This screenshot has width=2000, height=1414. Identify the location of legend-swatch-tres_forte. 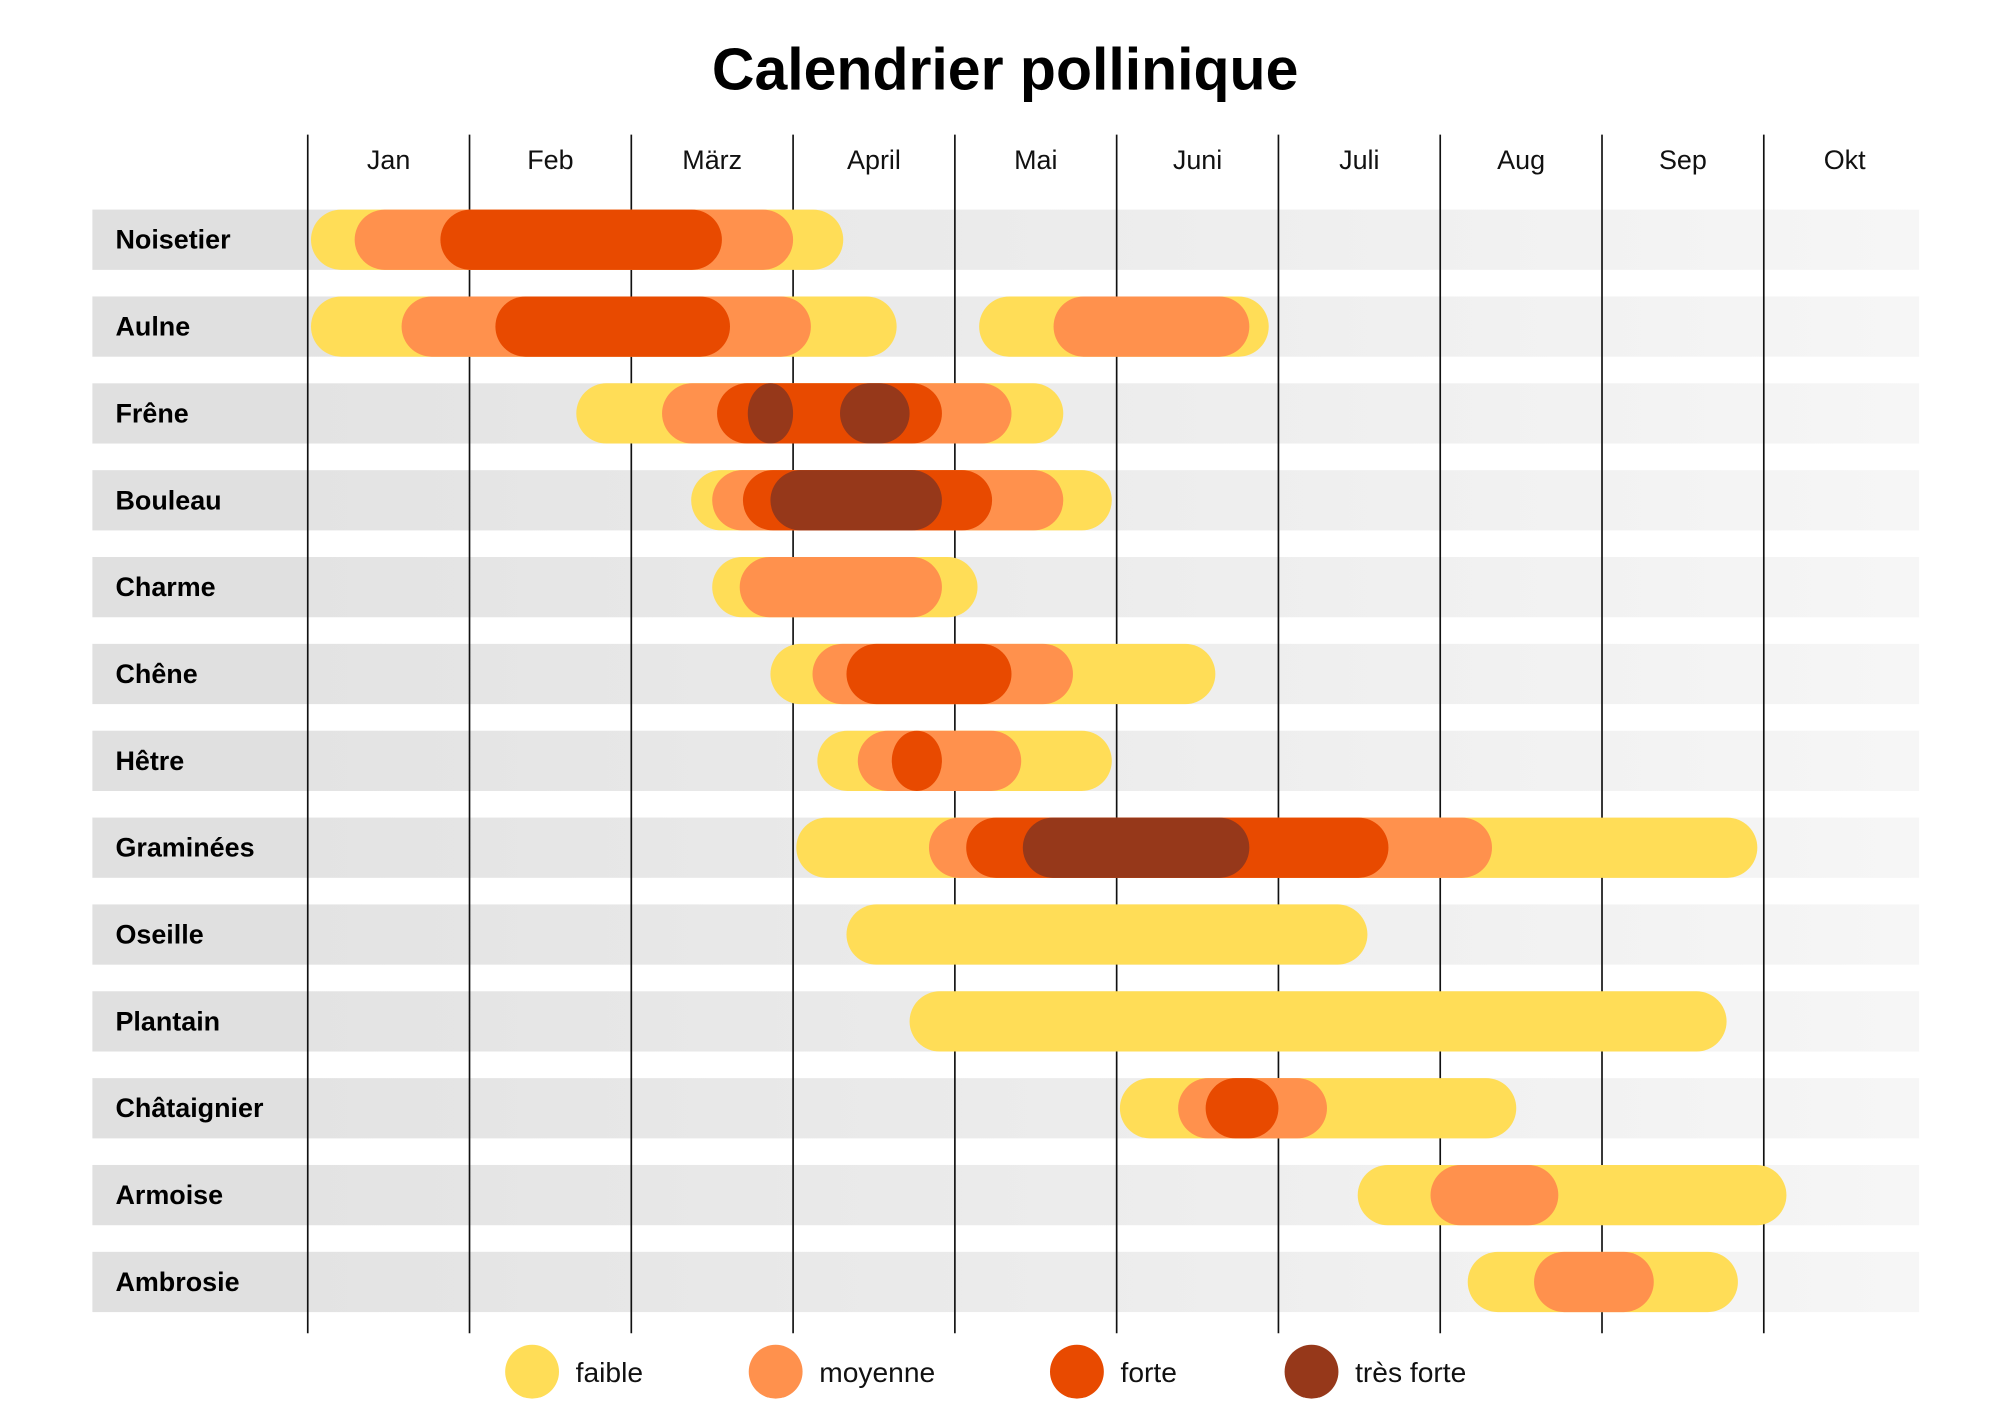
(1311, 1371).